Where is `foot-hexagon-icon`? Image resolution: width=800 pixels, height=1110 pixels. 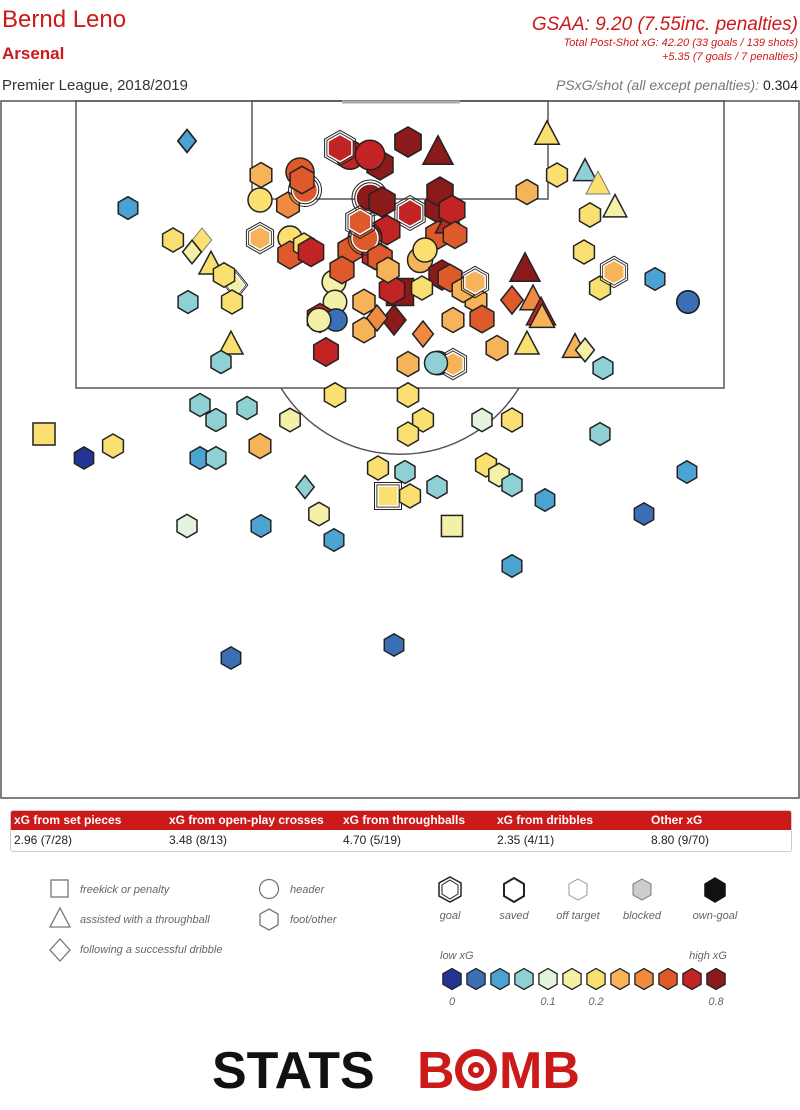
foot-hexagon-icon is located at coordinates (269, 919).